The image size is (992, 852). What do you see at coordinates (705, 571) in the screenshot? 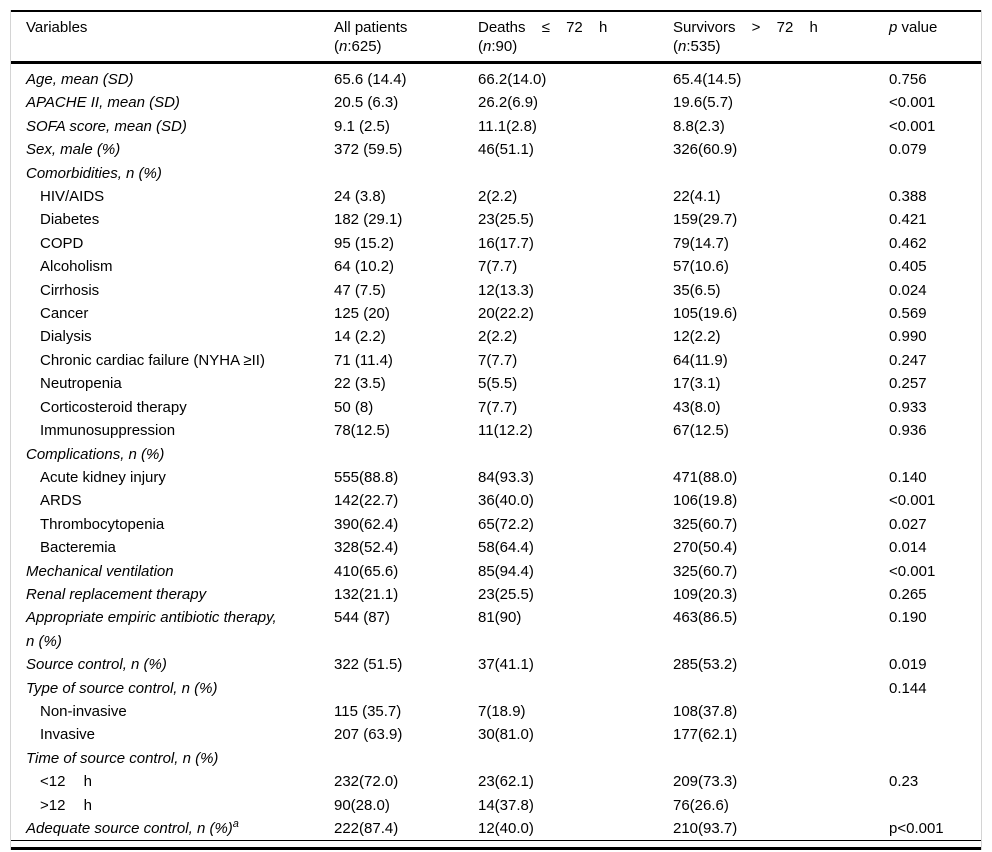
I see `cell-survivors: 325(60.7)` at bounding box center [705, 571].